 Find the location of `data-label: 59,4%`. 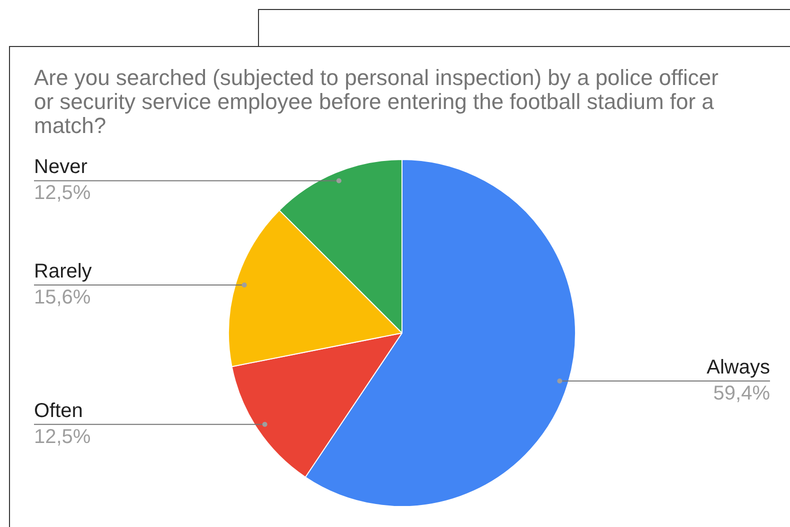

data-label: 59,4% is located at coordinates (741, 393).